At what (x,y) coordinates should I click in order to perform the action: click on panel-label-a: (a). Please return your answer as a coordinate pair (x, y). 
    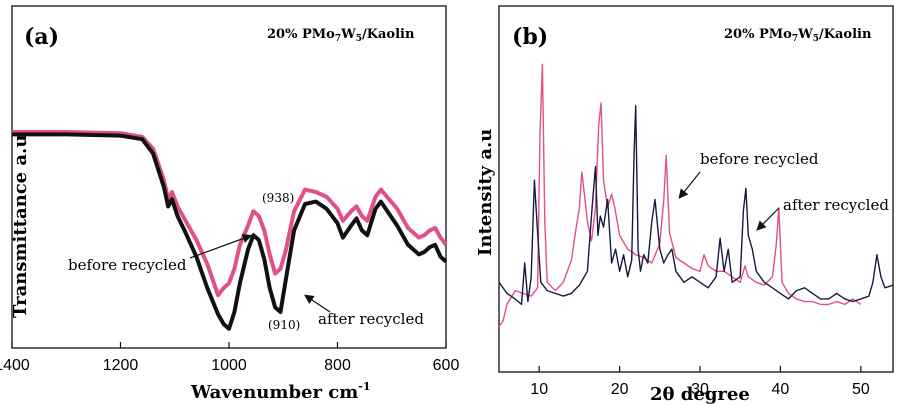
    Looking at the image, I should click on (41, 37).